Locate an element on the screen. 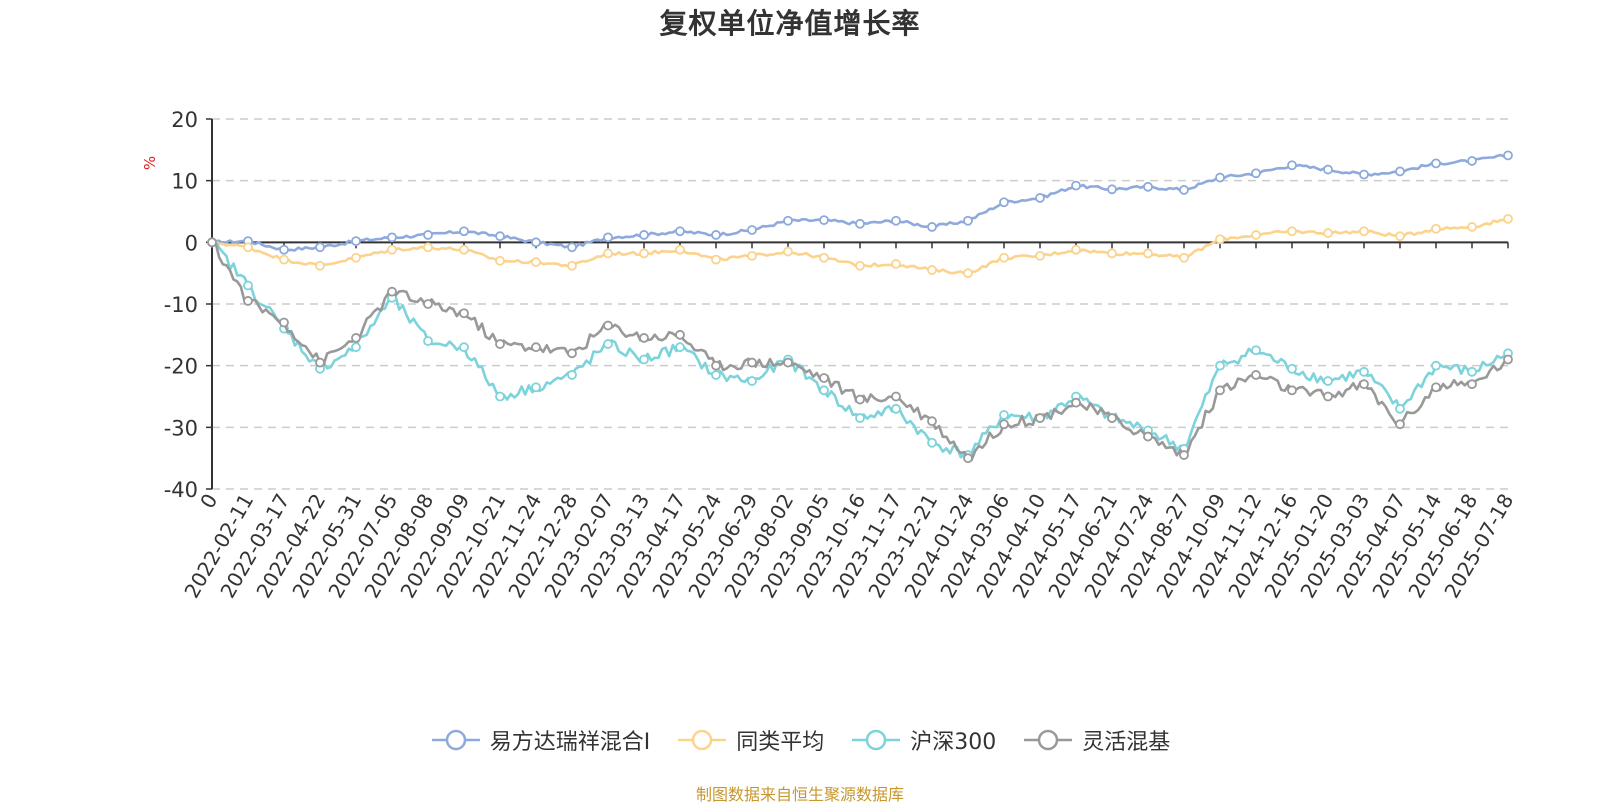 This screenshot has height=805, width=1600. legend-item: 沪深300 is located at coordinates (923, 740).